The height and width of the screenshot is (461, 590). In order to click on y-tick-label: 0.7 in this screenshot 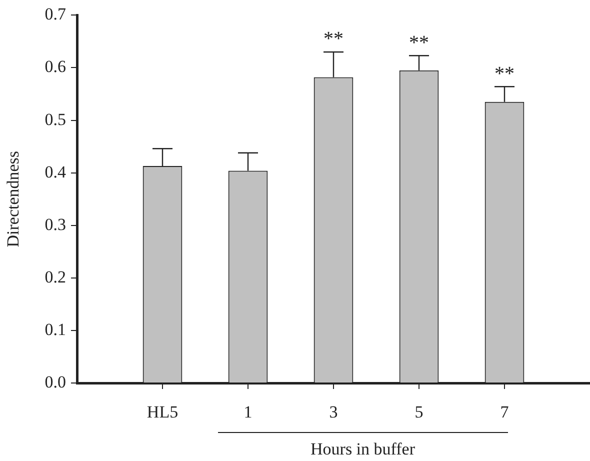, I will do `click(55, 14)`.